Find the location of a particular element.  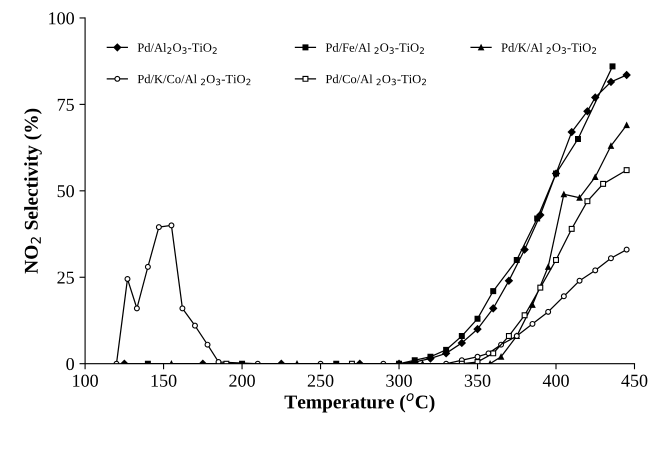

x-tick-label: 450 is located at coordinates (634, 380).